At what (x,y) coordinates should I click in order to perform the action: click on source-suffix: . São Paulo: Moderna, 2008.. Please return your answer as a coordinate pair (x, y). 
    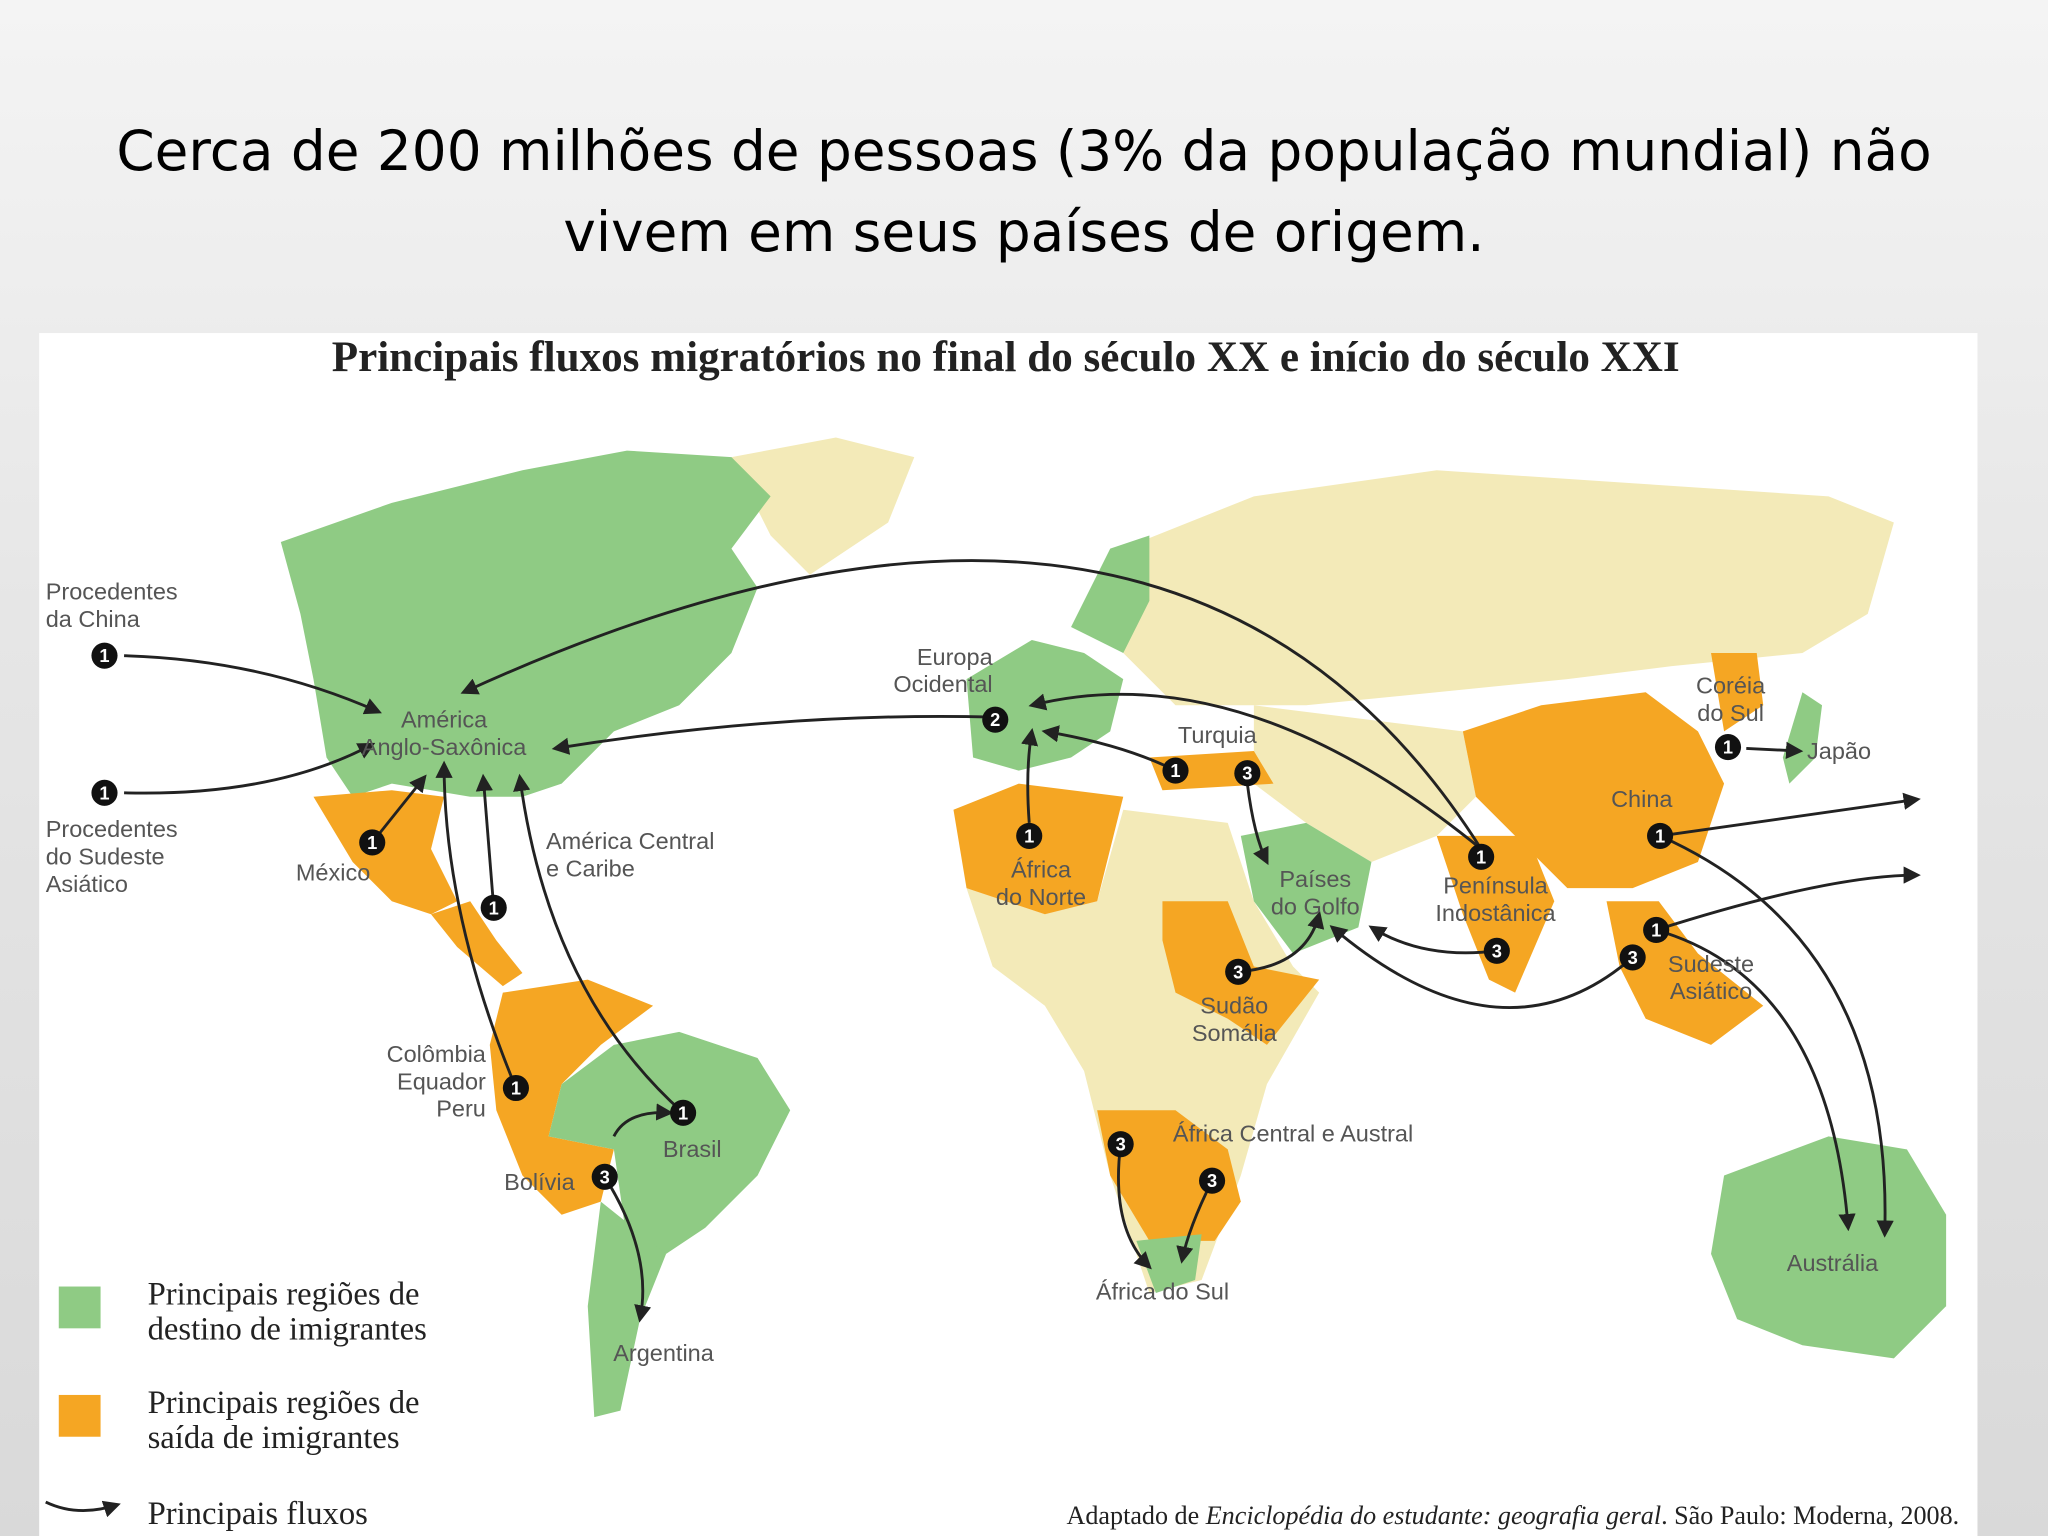
    Looking at the image, I should click on (1810, 1515).